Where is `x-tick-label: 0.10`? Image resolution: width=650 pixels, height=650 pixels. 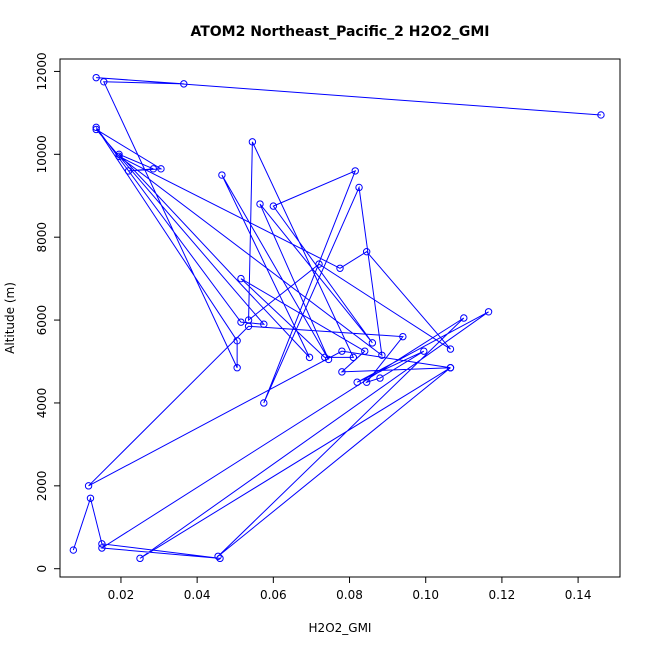
x-tick-label: 0.10 is located at coordinates (425, 595).